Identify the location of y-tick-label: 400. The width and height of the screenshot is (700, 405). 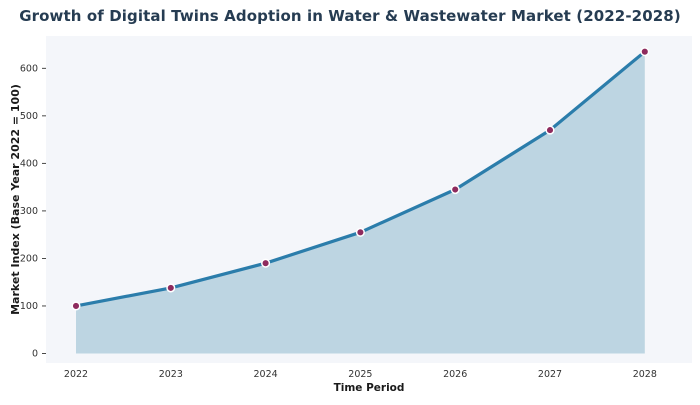
(29, 164).